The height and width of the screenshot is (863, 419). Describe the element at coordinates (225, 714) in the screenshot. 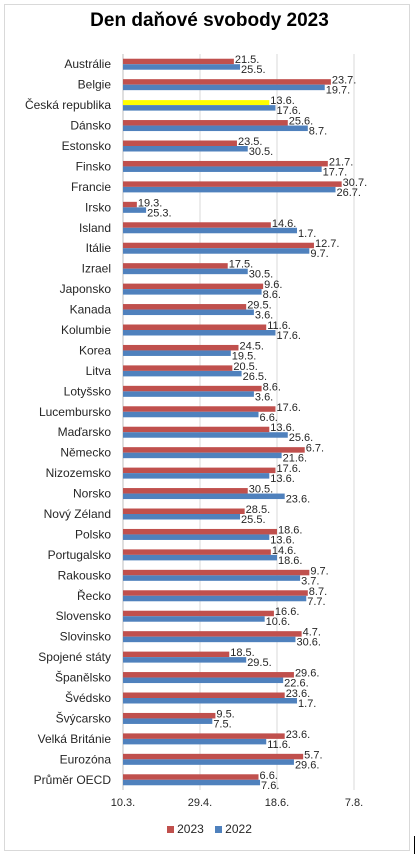

I see `value-label-2023: 9.5.` at that location.